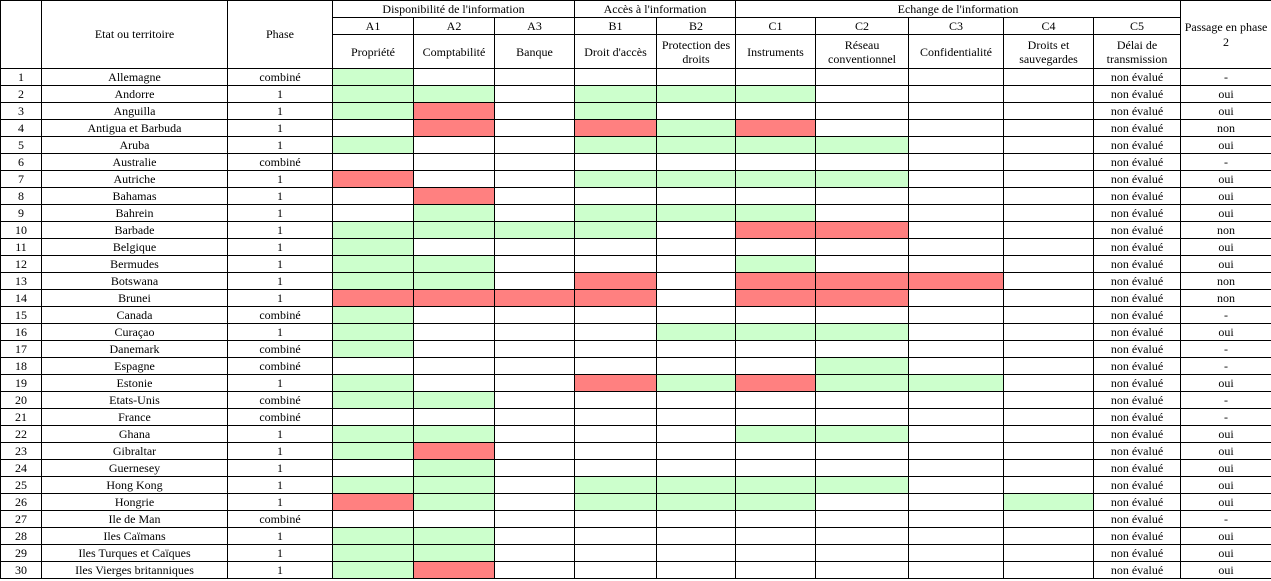 Image resolution: width=1271 pixels, height=581 pixels. Describe the element at coordinates (1225, 519) in the screenshot. I see `row-passage: -` at that location.